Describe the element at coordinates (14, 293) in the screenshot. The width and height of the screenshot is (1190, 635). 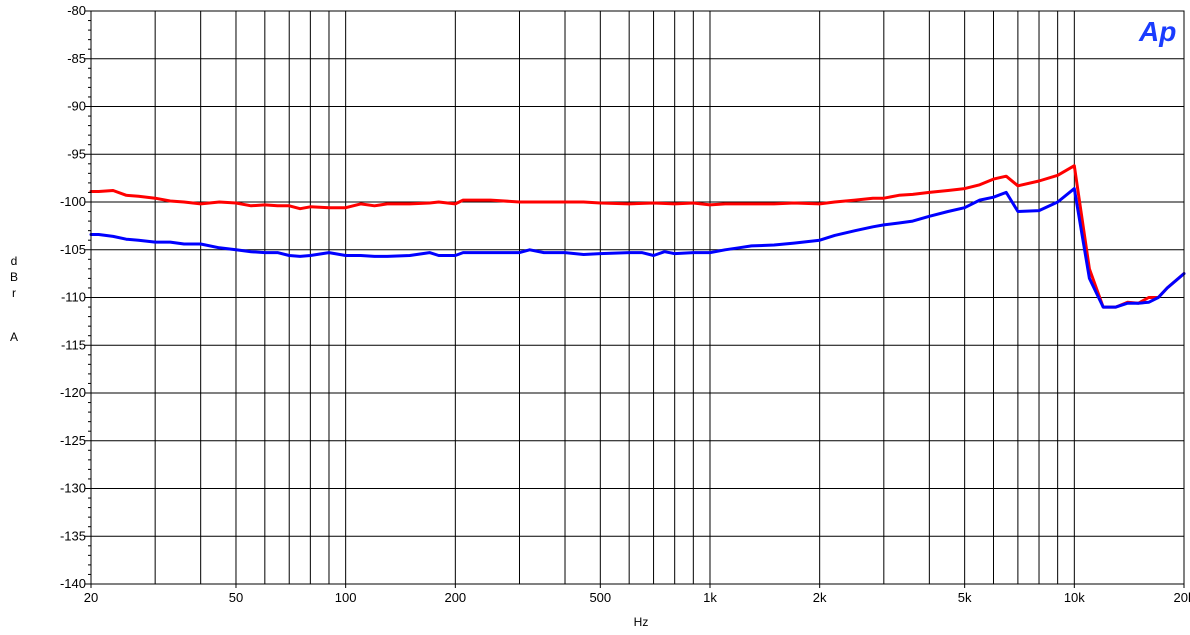
I see `y-axis-label-r: r` at that location.